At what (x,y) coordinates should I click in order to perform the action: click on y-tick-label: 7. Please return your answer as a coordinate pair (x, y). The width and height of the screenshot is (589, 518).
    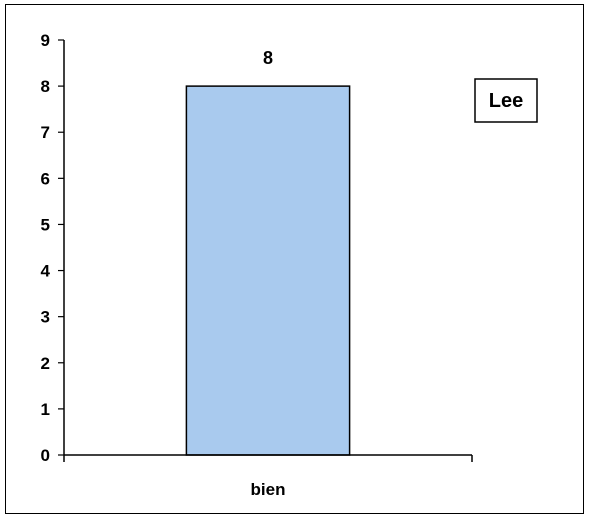
    Looking at the image, I should click on (45, 132).